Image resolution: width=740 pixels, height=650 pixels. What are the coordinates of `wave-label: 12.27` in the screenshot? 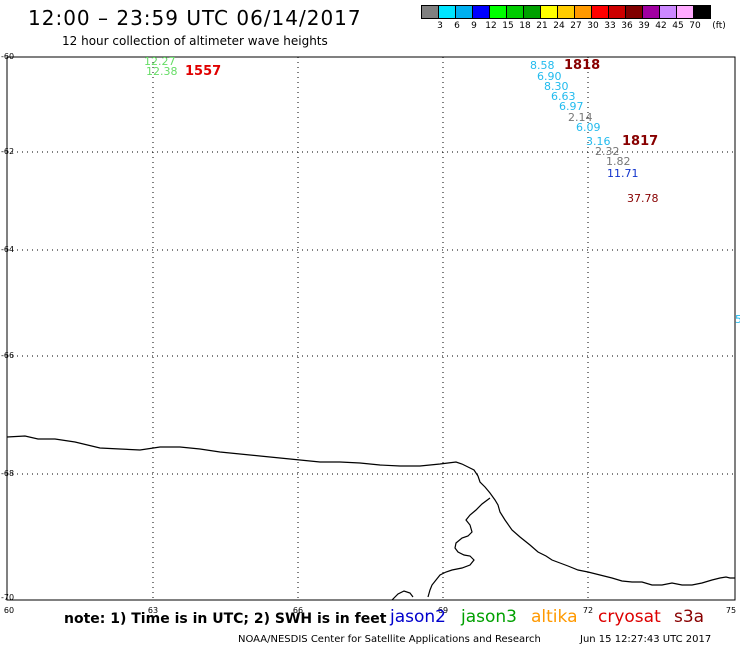 It's located at (160, 61).